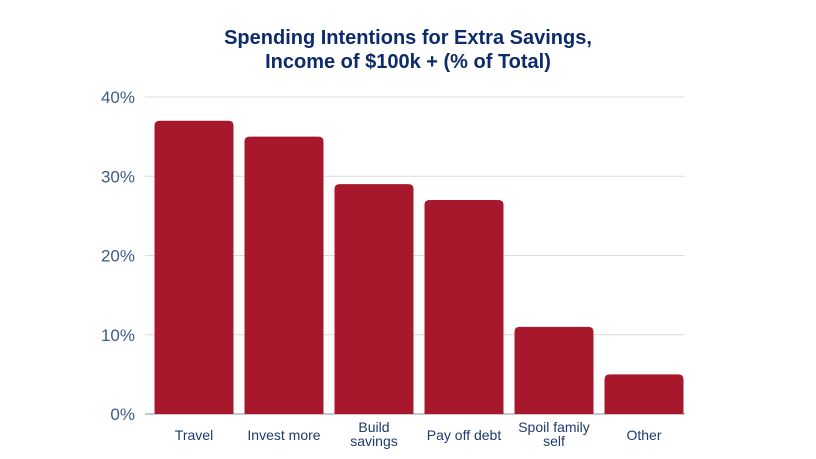 The width and height of the screenshot is (816, 459). I want to click on x-tick-label: Build, so click(373, 427).